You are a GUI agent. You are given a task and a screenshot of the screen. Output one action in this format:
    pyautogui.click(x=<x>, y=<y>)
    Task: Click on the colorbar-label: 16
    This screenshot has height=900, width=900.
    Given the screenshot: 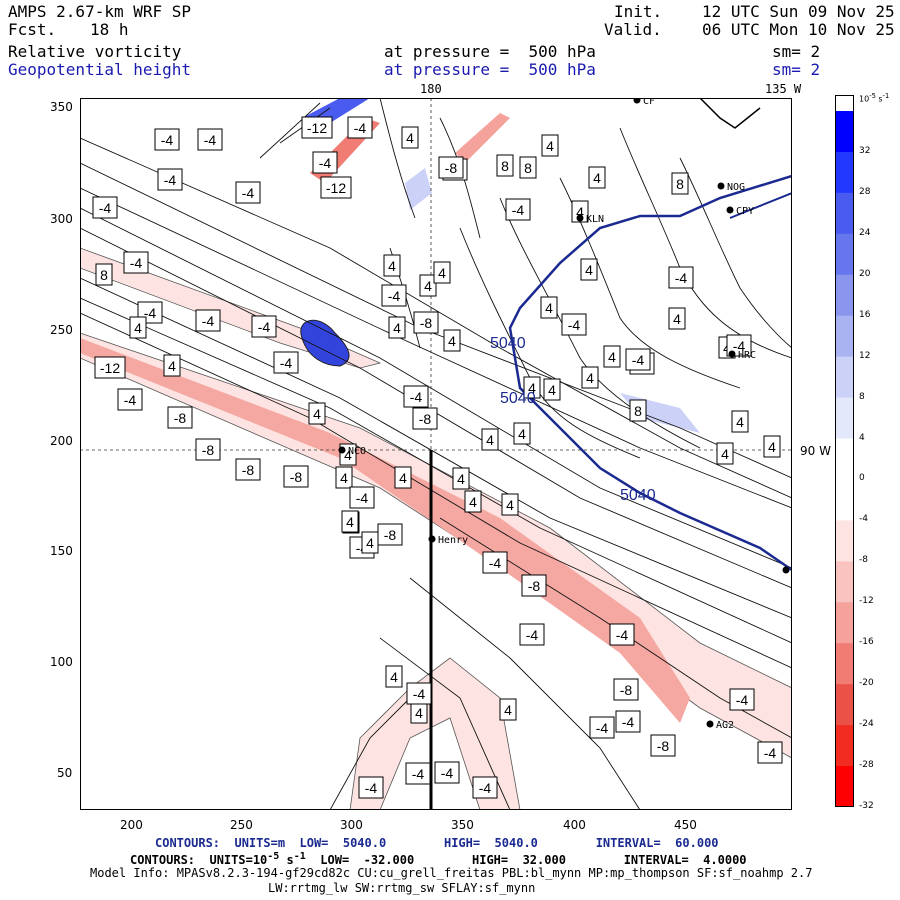 What is the action you would take?
    pyautogui.click(x=865, y=314)
    